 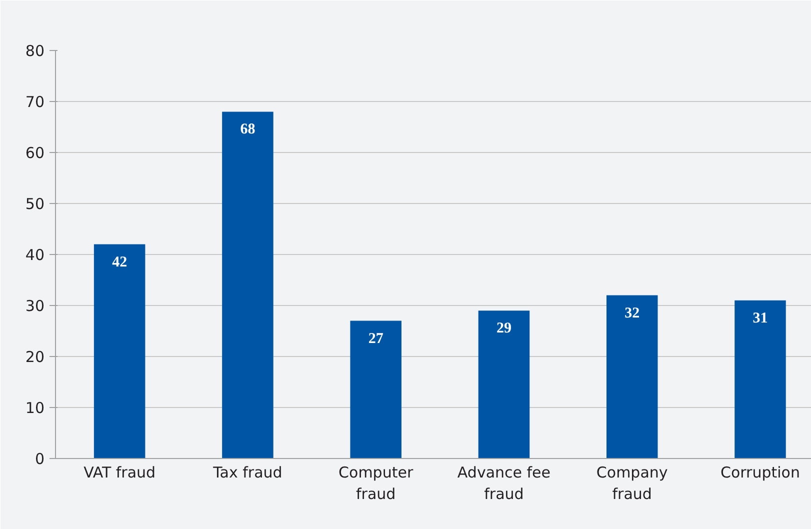 What do you see at coordinates (248, 130) in the screenshot?
I see `data-label: 68` at bounding box center [248, 130].